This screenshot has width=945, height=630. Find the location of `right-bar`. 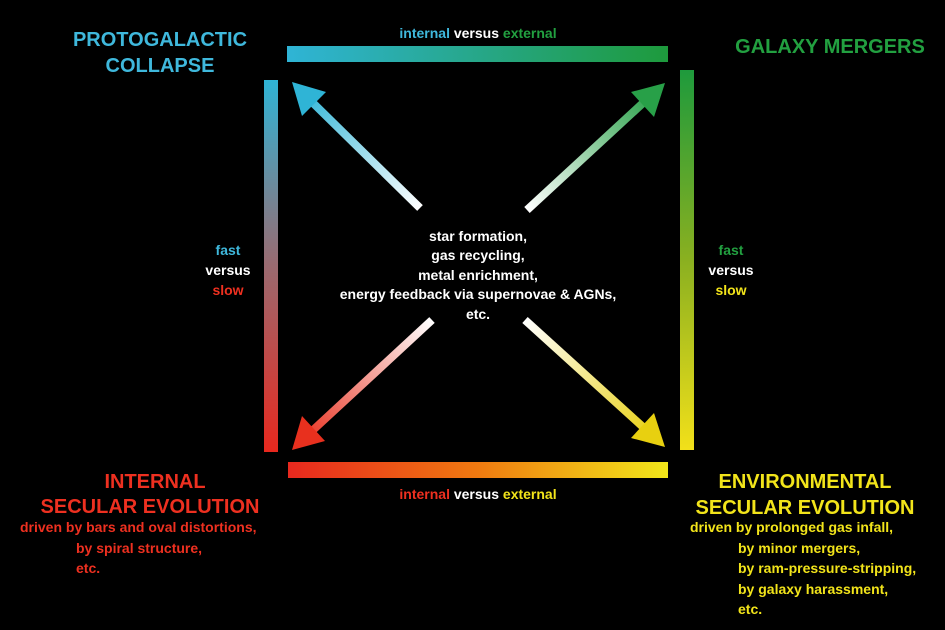

right-bar is located at coordinates (687, 260).